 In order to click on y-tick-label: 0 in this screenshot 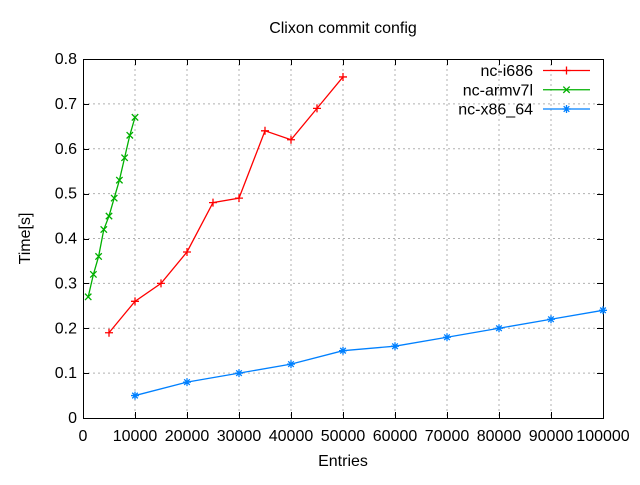, I will do `click(72, 418)`.